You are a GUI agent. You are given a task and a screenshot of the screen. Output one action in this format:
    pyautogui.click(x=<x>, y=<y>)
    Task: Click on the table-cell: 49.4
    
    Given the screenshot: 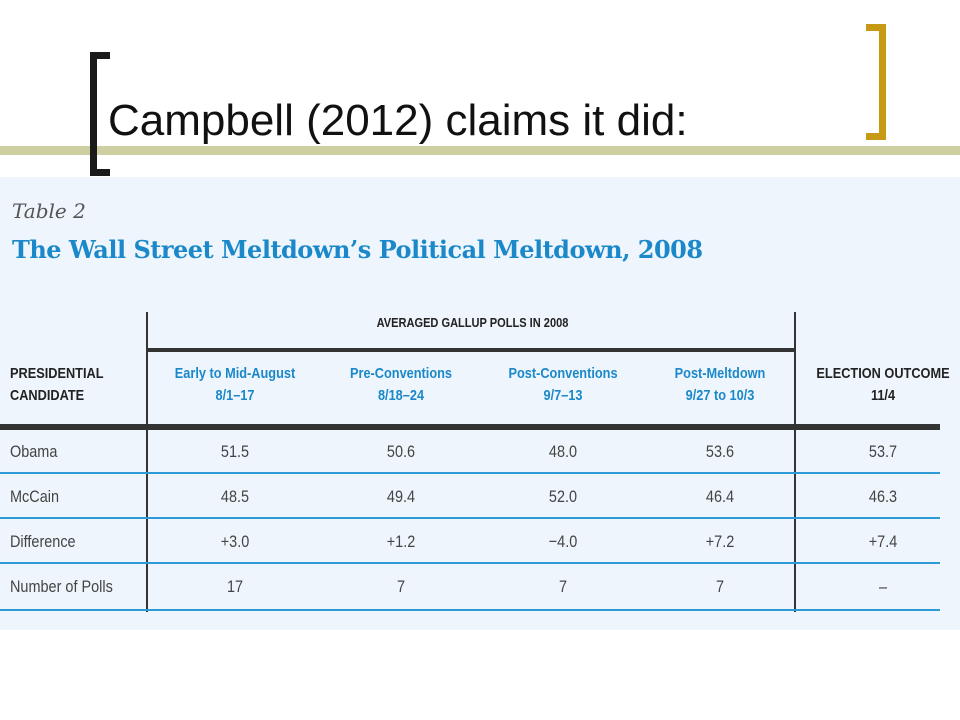 What is the action you would take?
    pyautogui.click(x=401, y=496)
    